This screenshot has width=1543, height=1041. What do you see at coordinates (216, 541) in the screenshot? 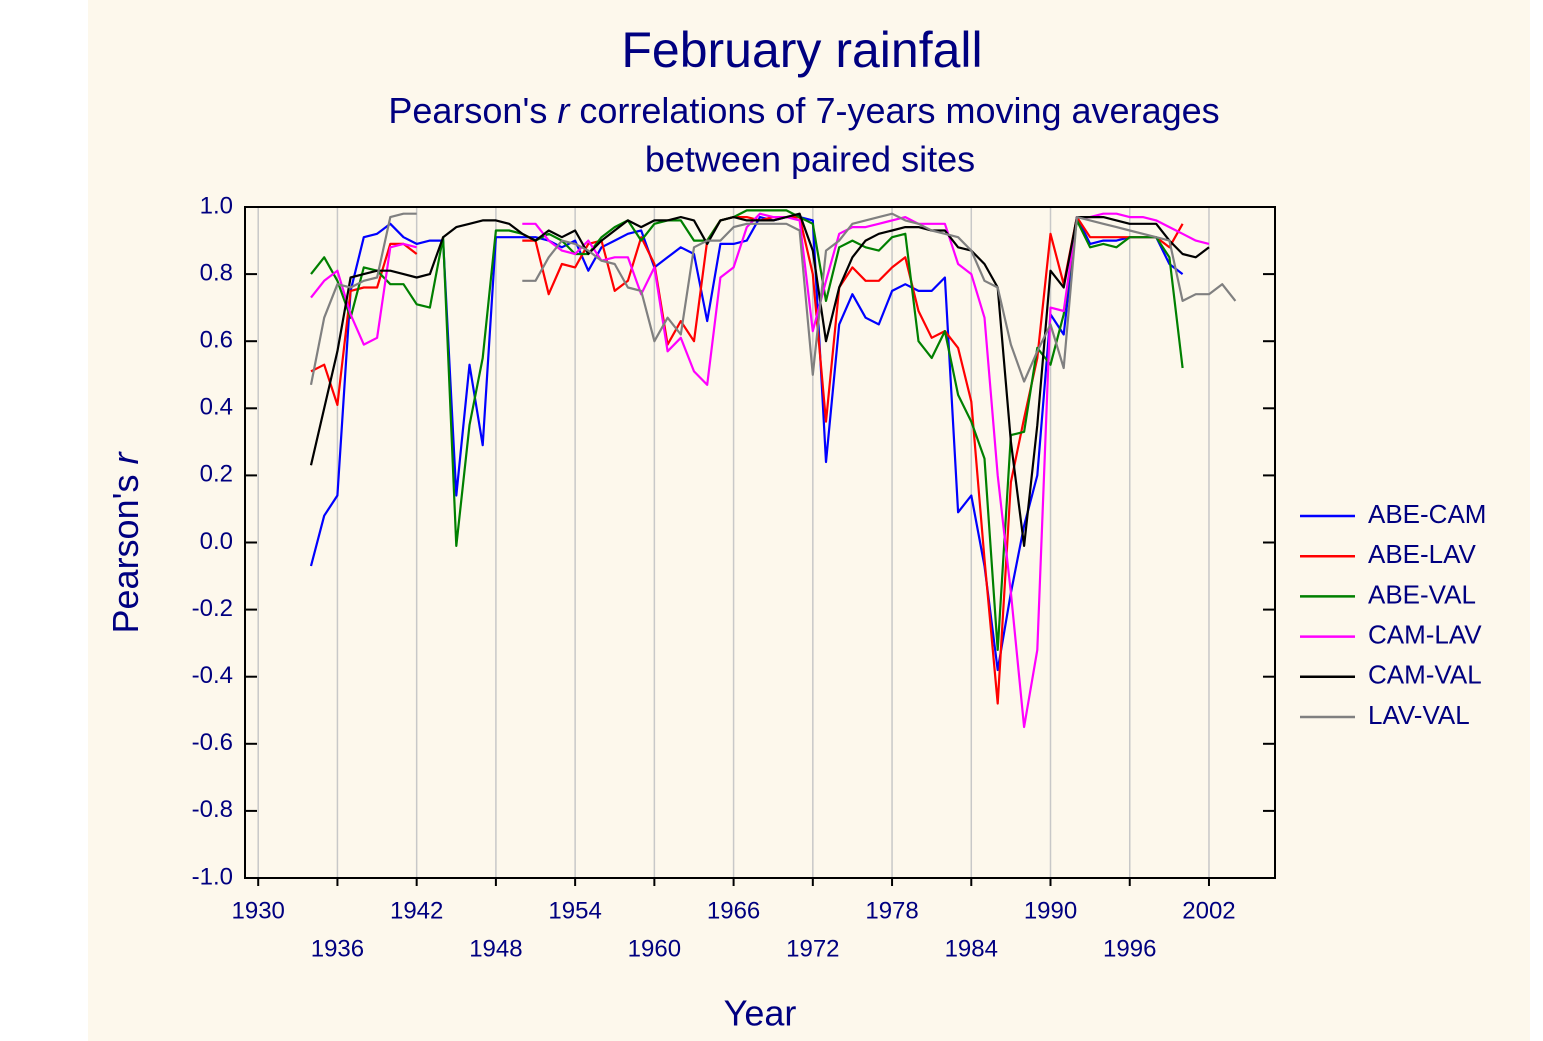
I see `y-tick-label: 0.0` at bounding box center [216, 541].